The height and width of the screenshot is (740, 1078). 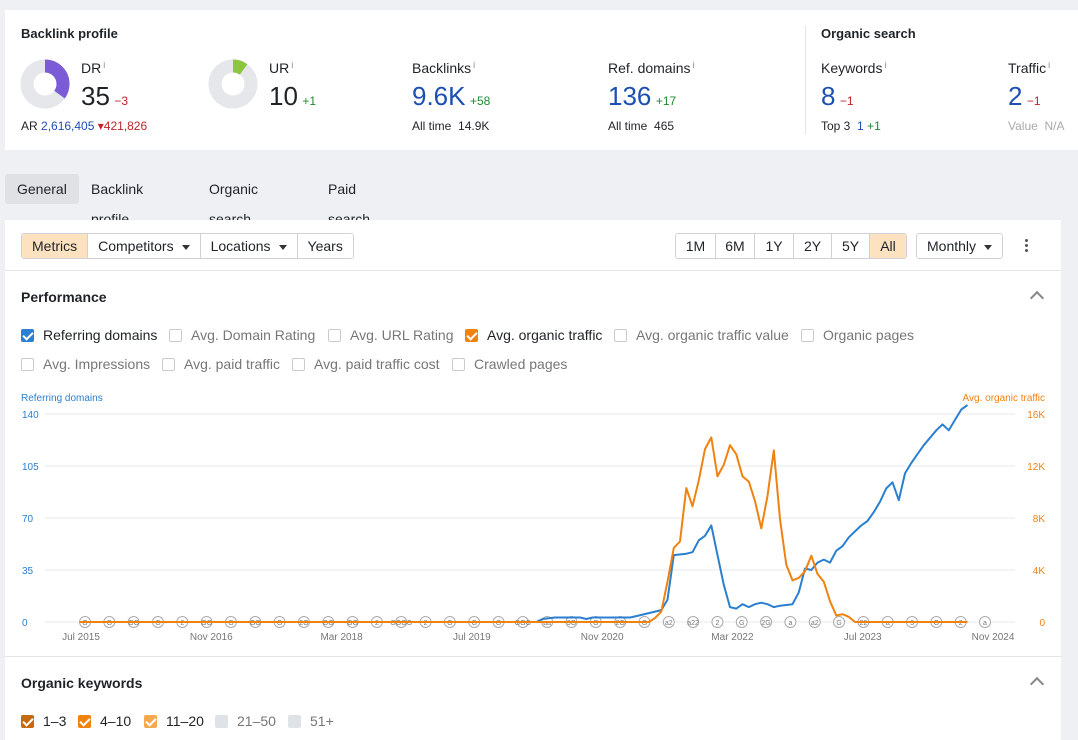 What do you see at coordinates (863, 637) in the screenshot?
I see `x-tick-label: Jul 2023` at bounding box center [863, 637].